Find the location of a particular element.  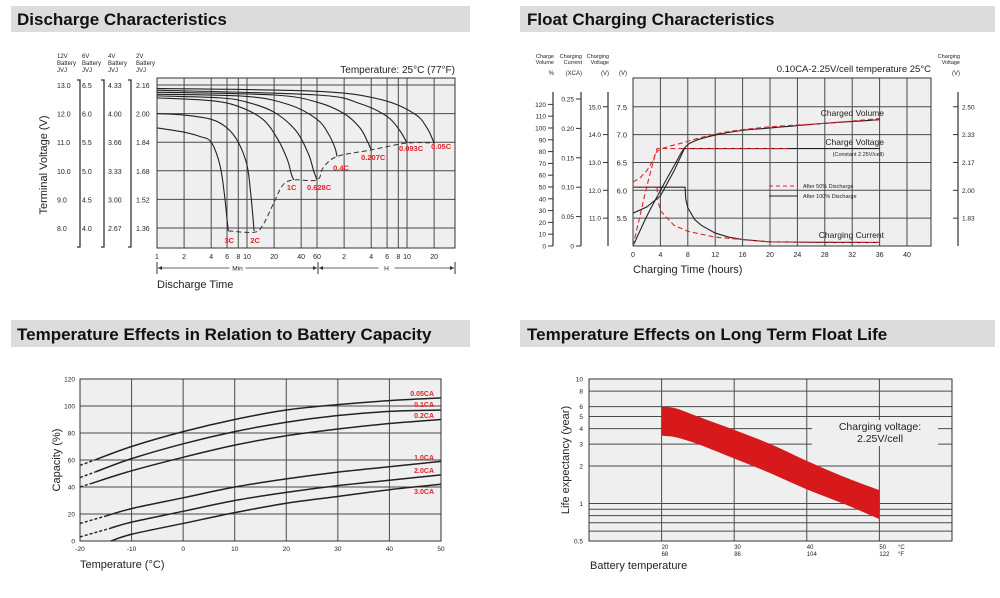

x-tick-fahrenheit: 68 is located at coordinates (665, 555).